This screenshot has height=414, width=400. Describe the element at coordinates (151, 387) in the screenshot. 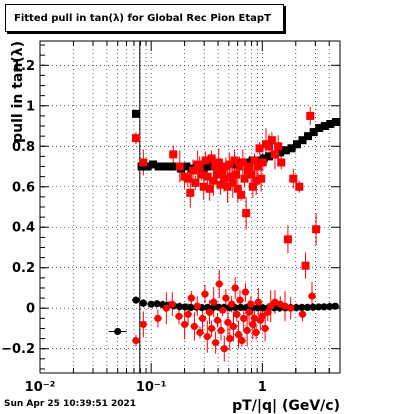

I see `x-tick-label: 10⁻¹` at that location.